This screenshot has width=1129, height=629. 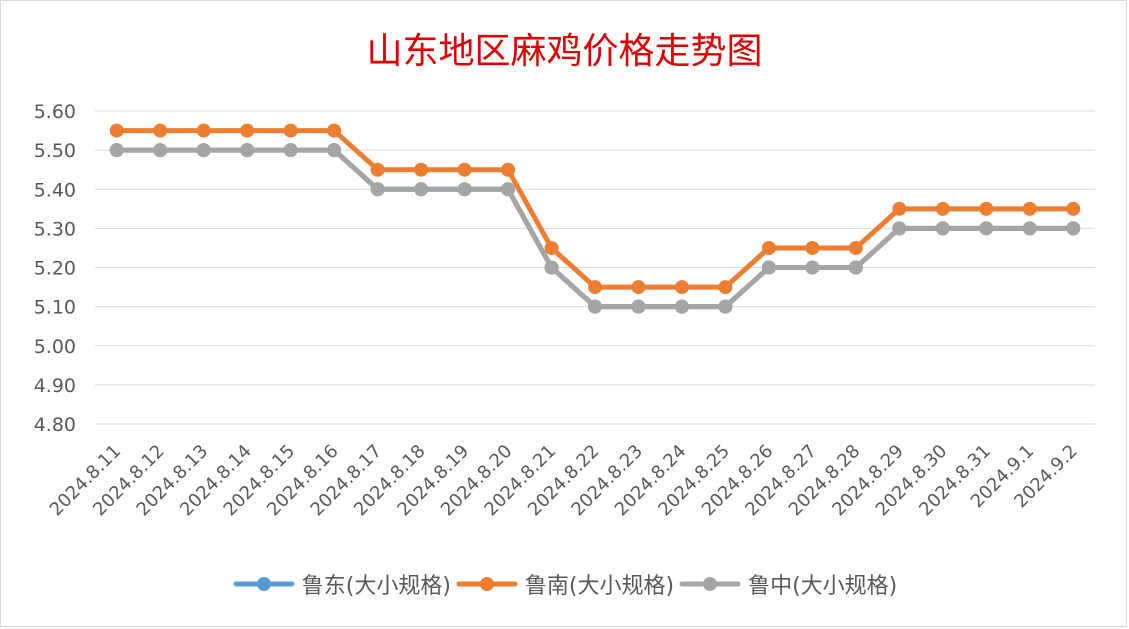 I want to click on y-tick-label: 5.00, so click(x=55, y=347).